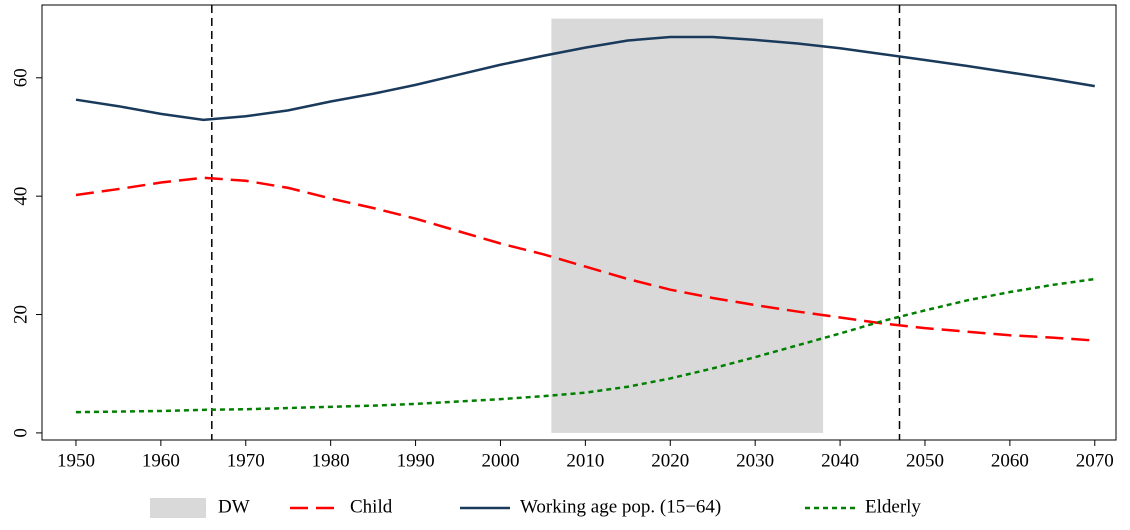  Describe the element at coordinates (161, 460) in the screenshot. I see `x-tick-label: 1960` at that location.